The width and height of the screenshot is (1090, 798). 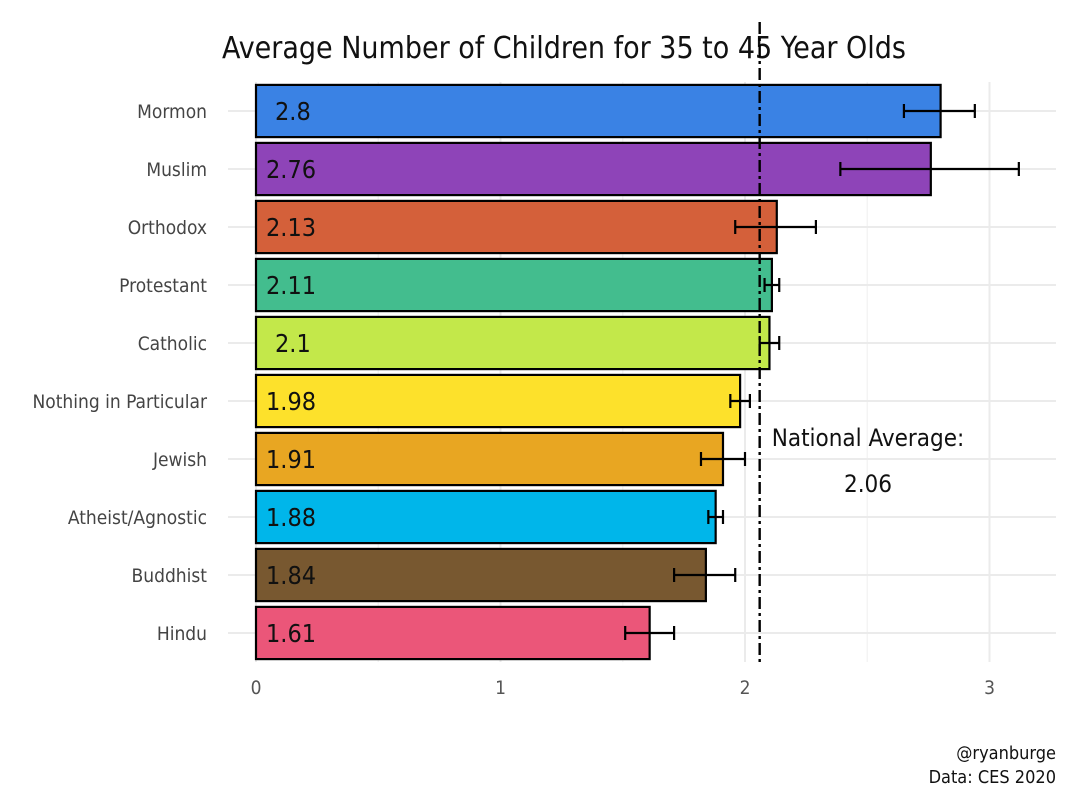 What do you see at coordinates (868, 484) in the screenshot?
I see `reference-line-label-line2: 2.06` at bounding box center [868, 484].